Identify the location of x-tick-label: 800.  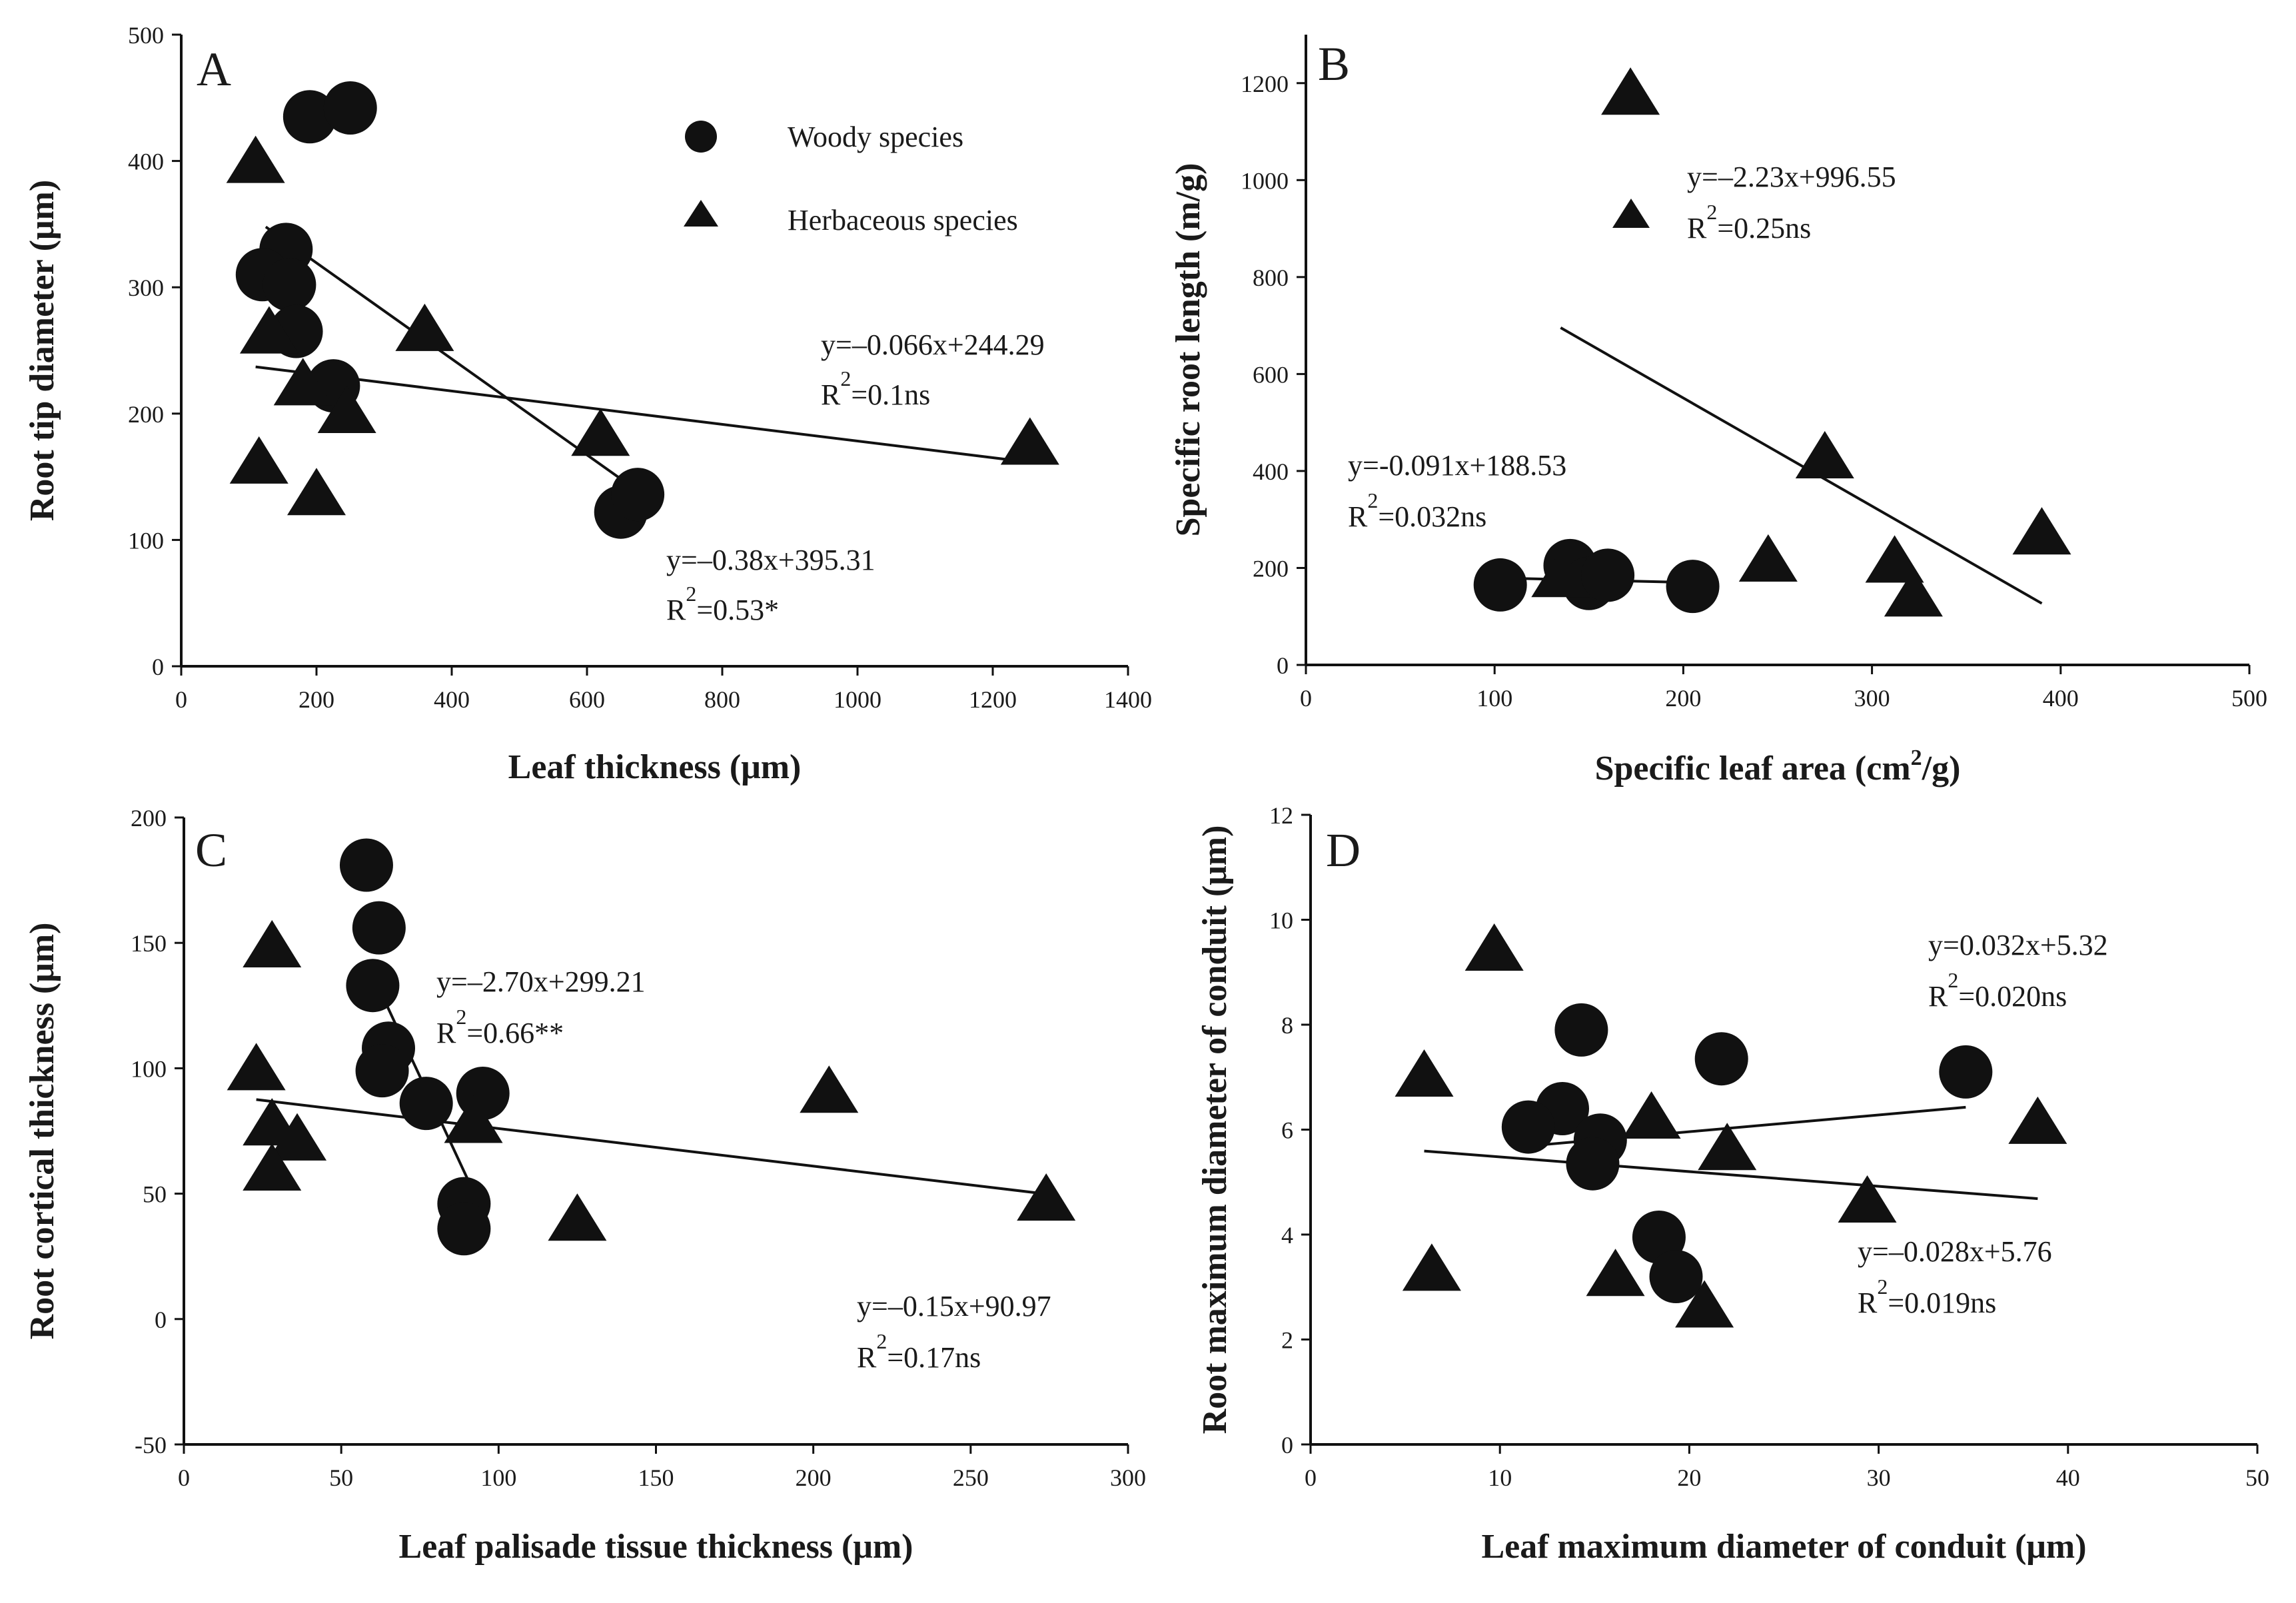
(722, 699).